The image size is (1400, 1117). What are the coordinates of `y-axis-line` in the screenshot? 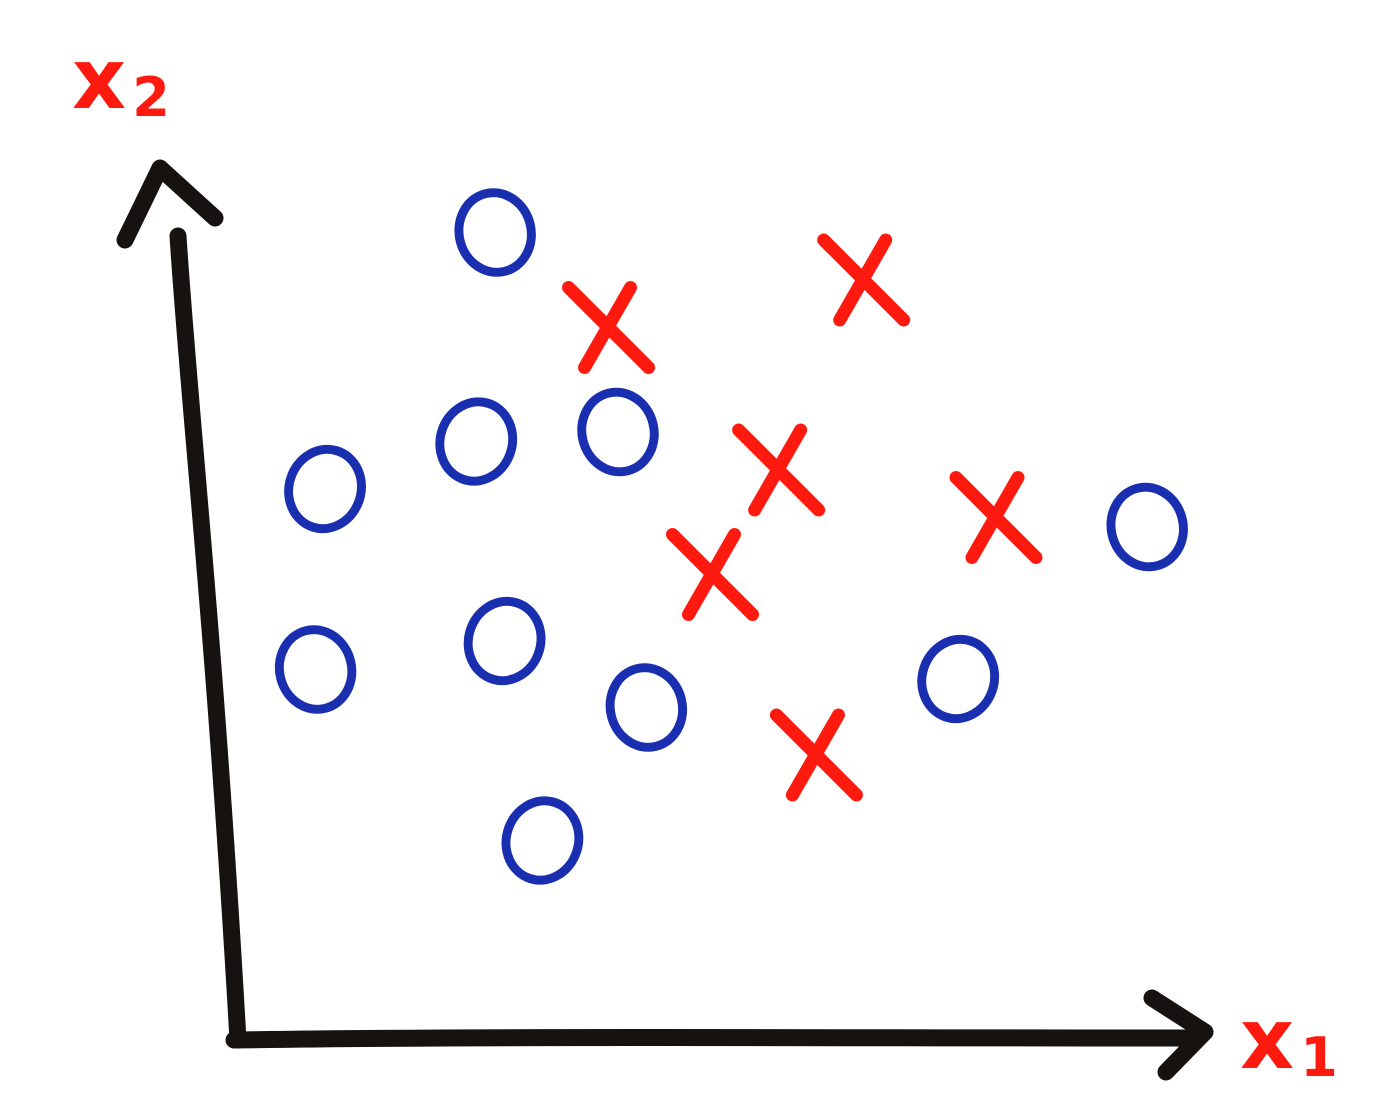 It's located at (208, 638).